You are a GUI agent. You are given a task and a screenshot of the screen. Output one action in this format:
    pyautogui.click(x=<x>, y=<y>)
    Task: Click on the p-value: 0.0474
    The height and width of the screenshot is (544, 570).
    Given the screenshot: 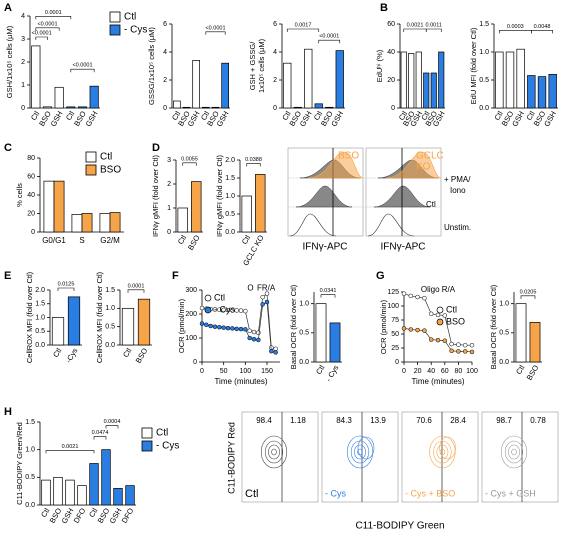 What is the action you would take?
    pyautogui.click(x=100, y=433)
    